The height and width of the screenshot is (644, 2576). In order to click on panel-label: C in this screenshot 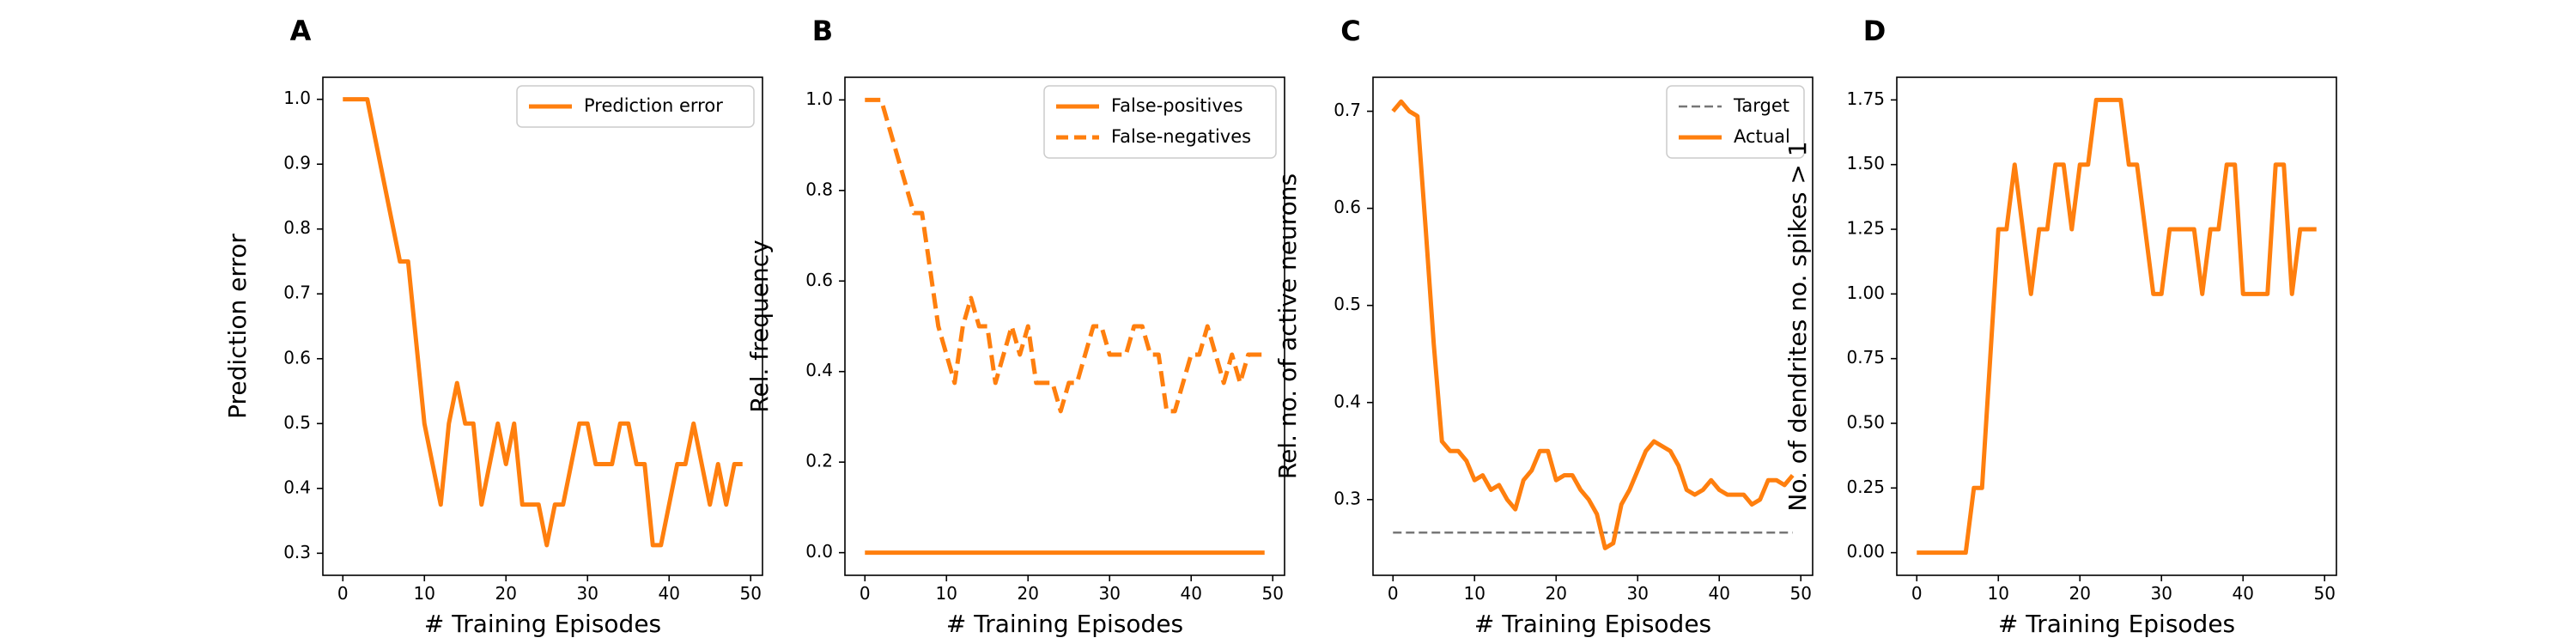, I will do `click(1350, 31)`.